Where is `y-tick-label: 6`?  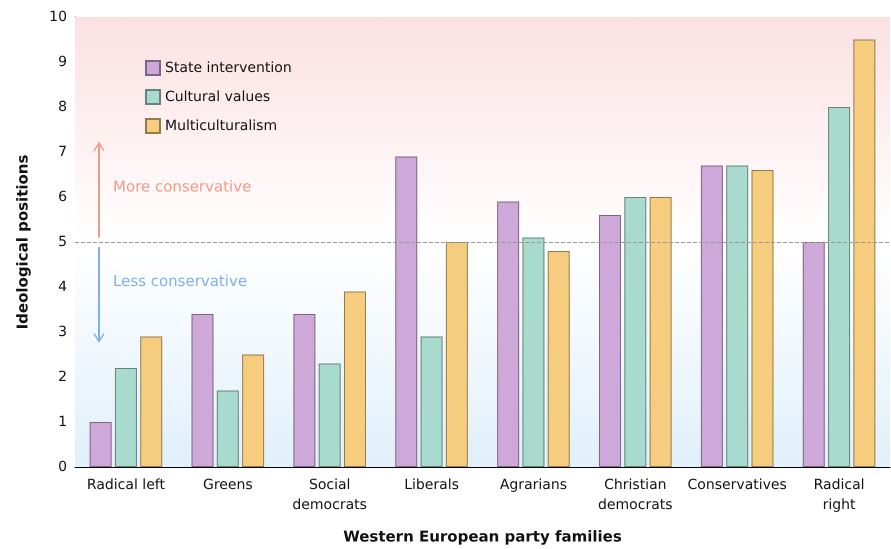 y-tick-label: 6 is located at coordinates (63, 197).